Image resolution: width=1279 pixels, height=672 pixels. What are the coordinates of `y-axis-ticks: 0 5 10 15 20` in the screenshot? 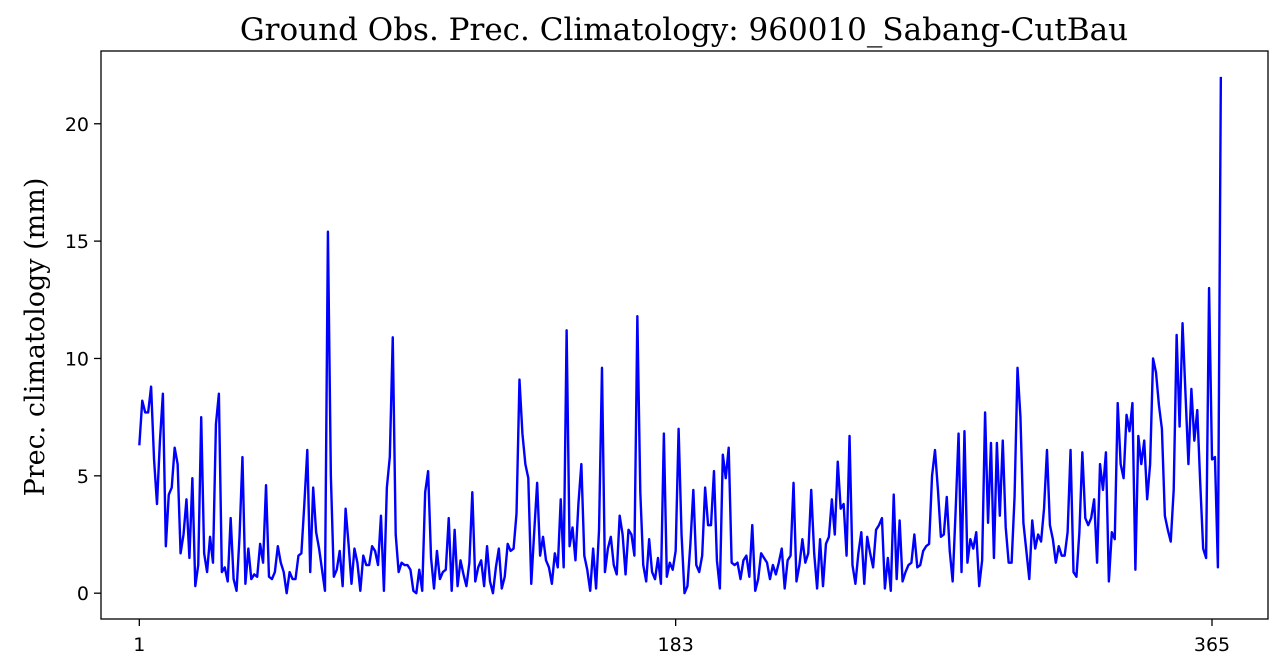 It's located at (83, 359).